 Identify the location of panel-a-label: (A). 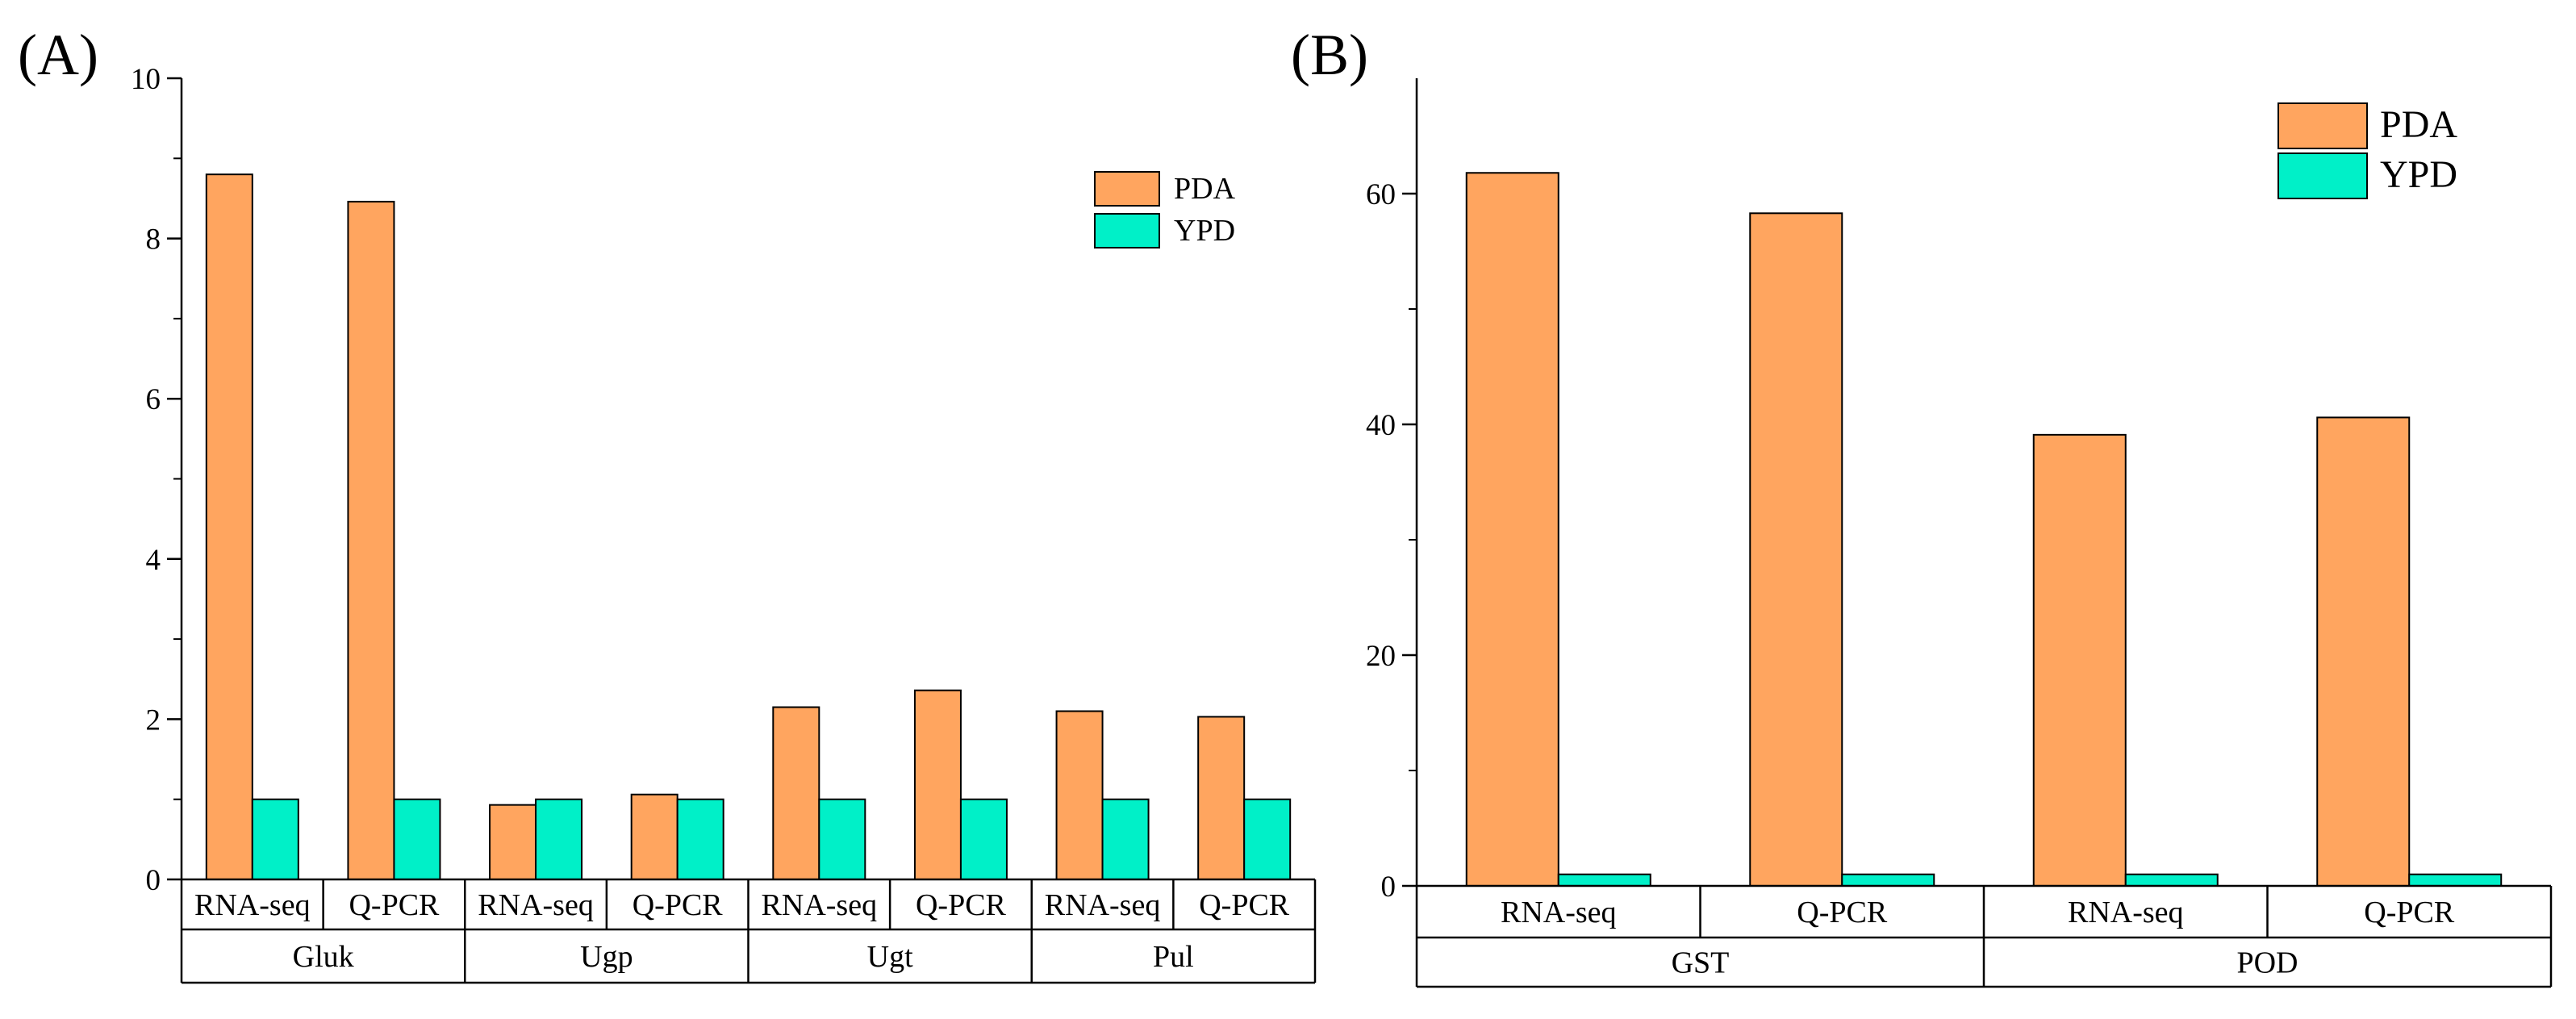
(58, 55).